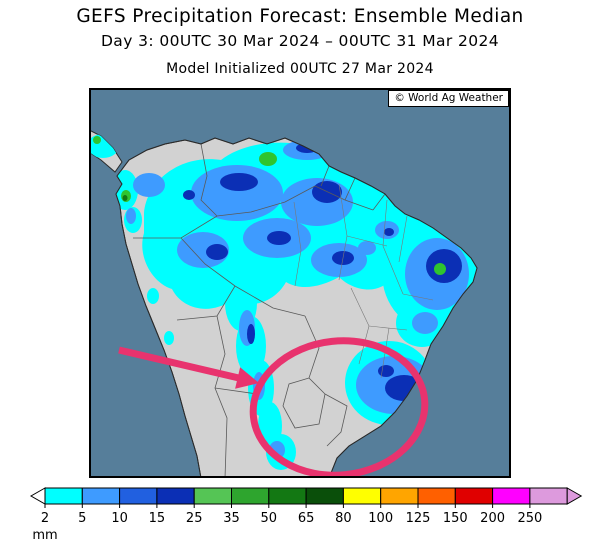 The height and width of the screenshot is (548, 600). What do you see at coordinates (119, 518) in the screenshot?
I see `legend-tick-label: 10` at bounding box center [119, 518].